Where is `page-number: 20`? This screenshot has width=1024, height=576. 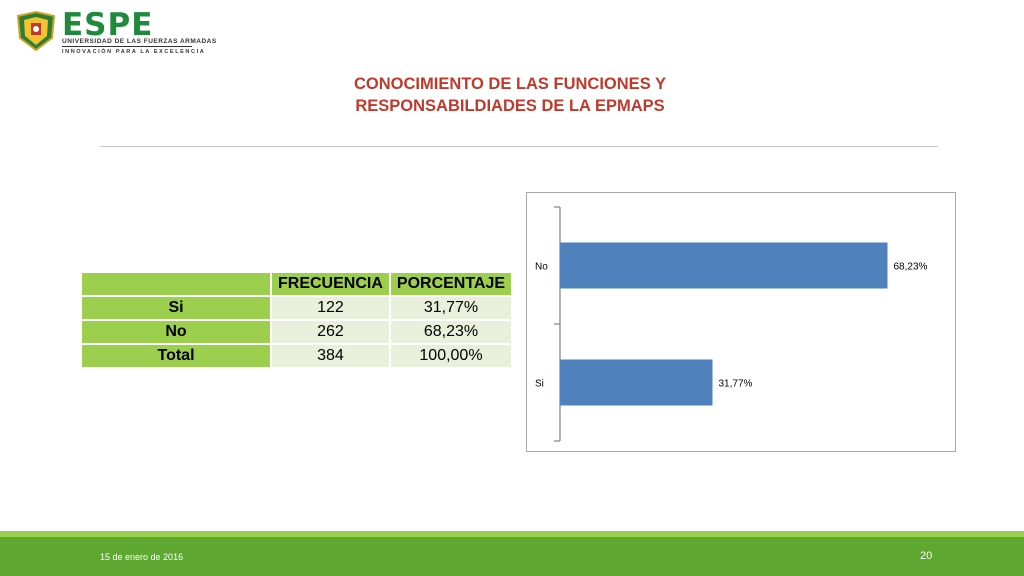
page-number: 20 is located at coordinates (926, 556).